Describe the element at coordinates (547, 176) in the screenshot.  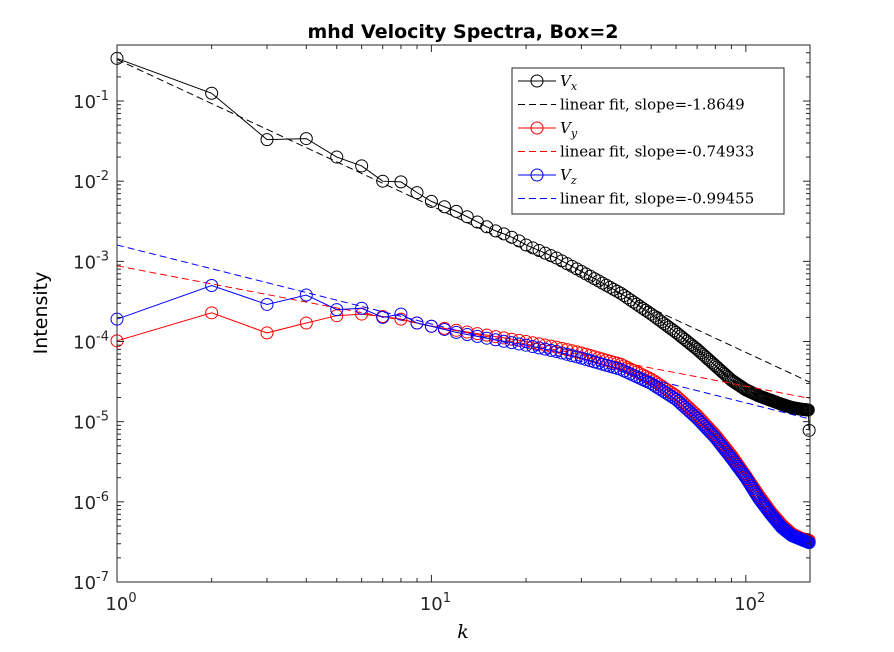
I see `legend-entry: Vz` at that location.